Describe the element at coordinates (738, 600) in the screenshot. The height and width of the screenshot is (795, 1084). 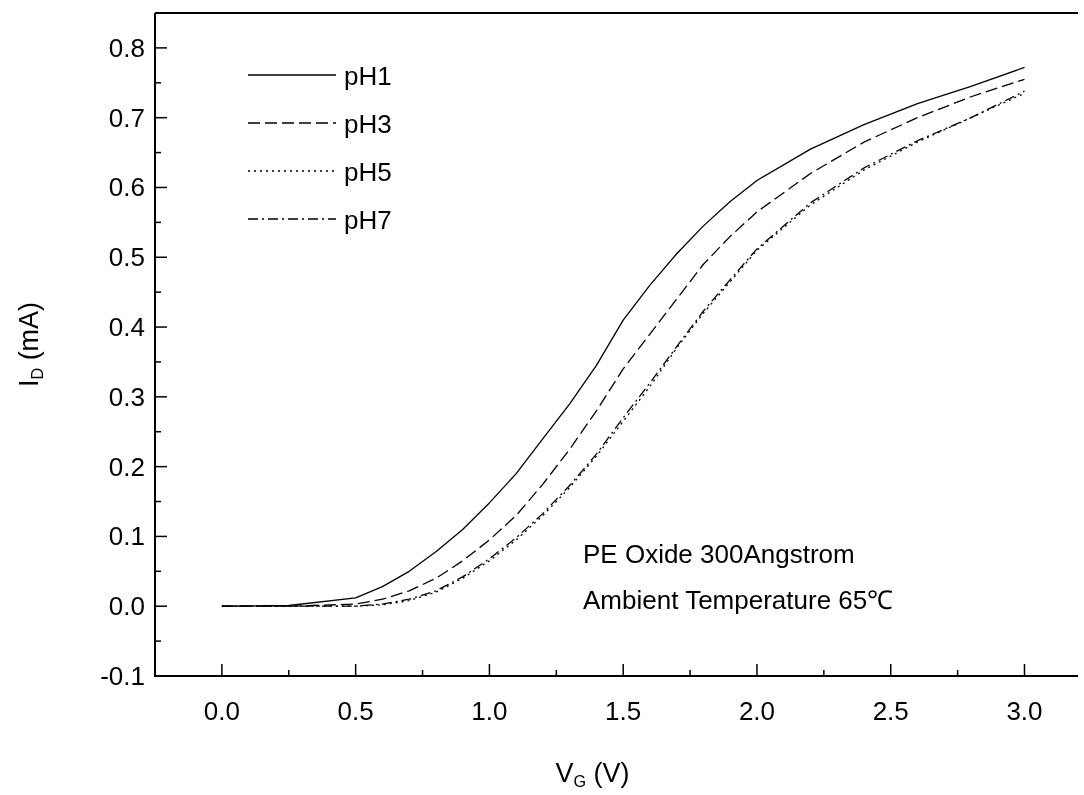
I see `annotation: Ambient Temperature 65℃` at that location.